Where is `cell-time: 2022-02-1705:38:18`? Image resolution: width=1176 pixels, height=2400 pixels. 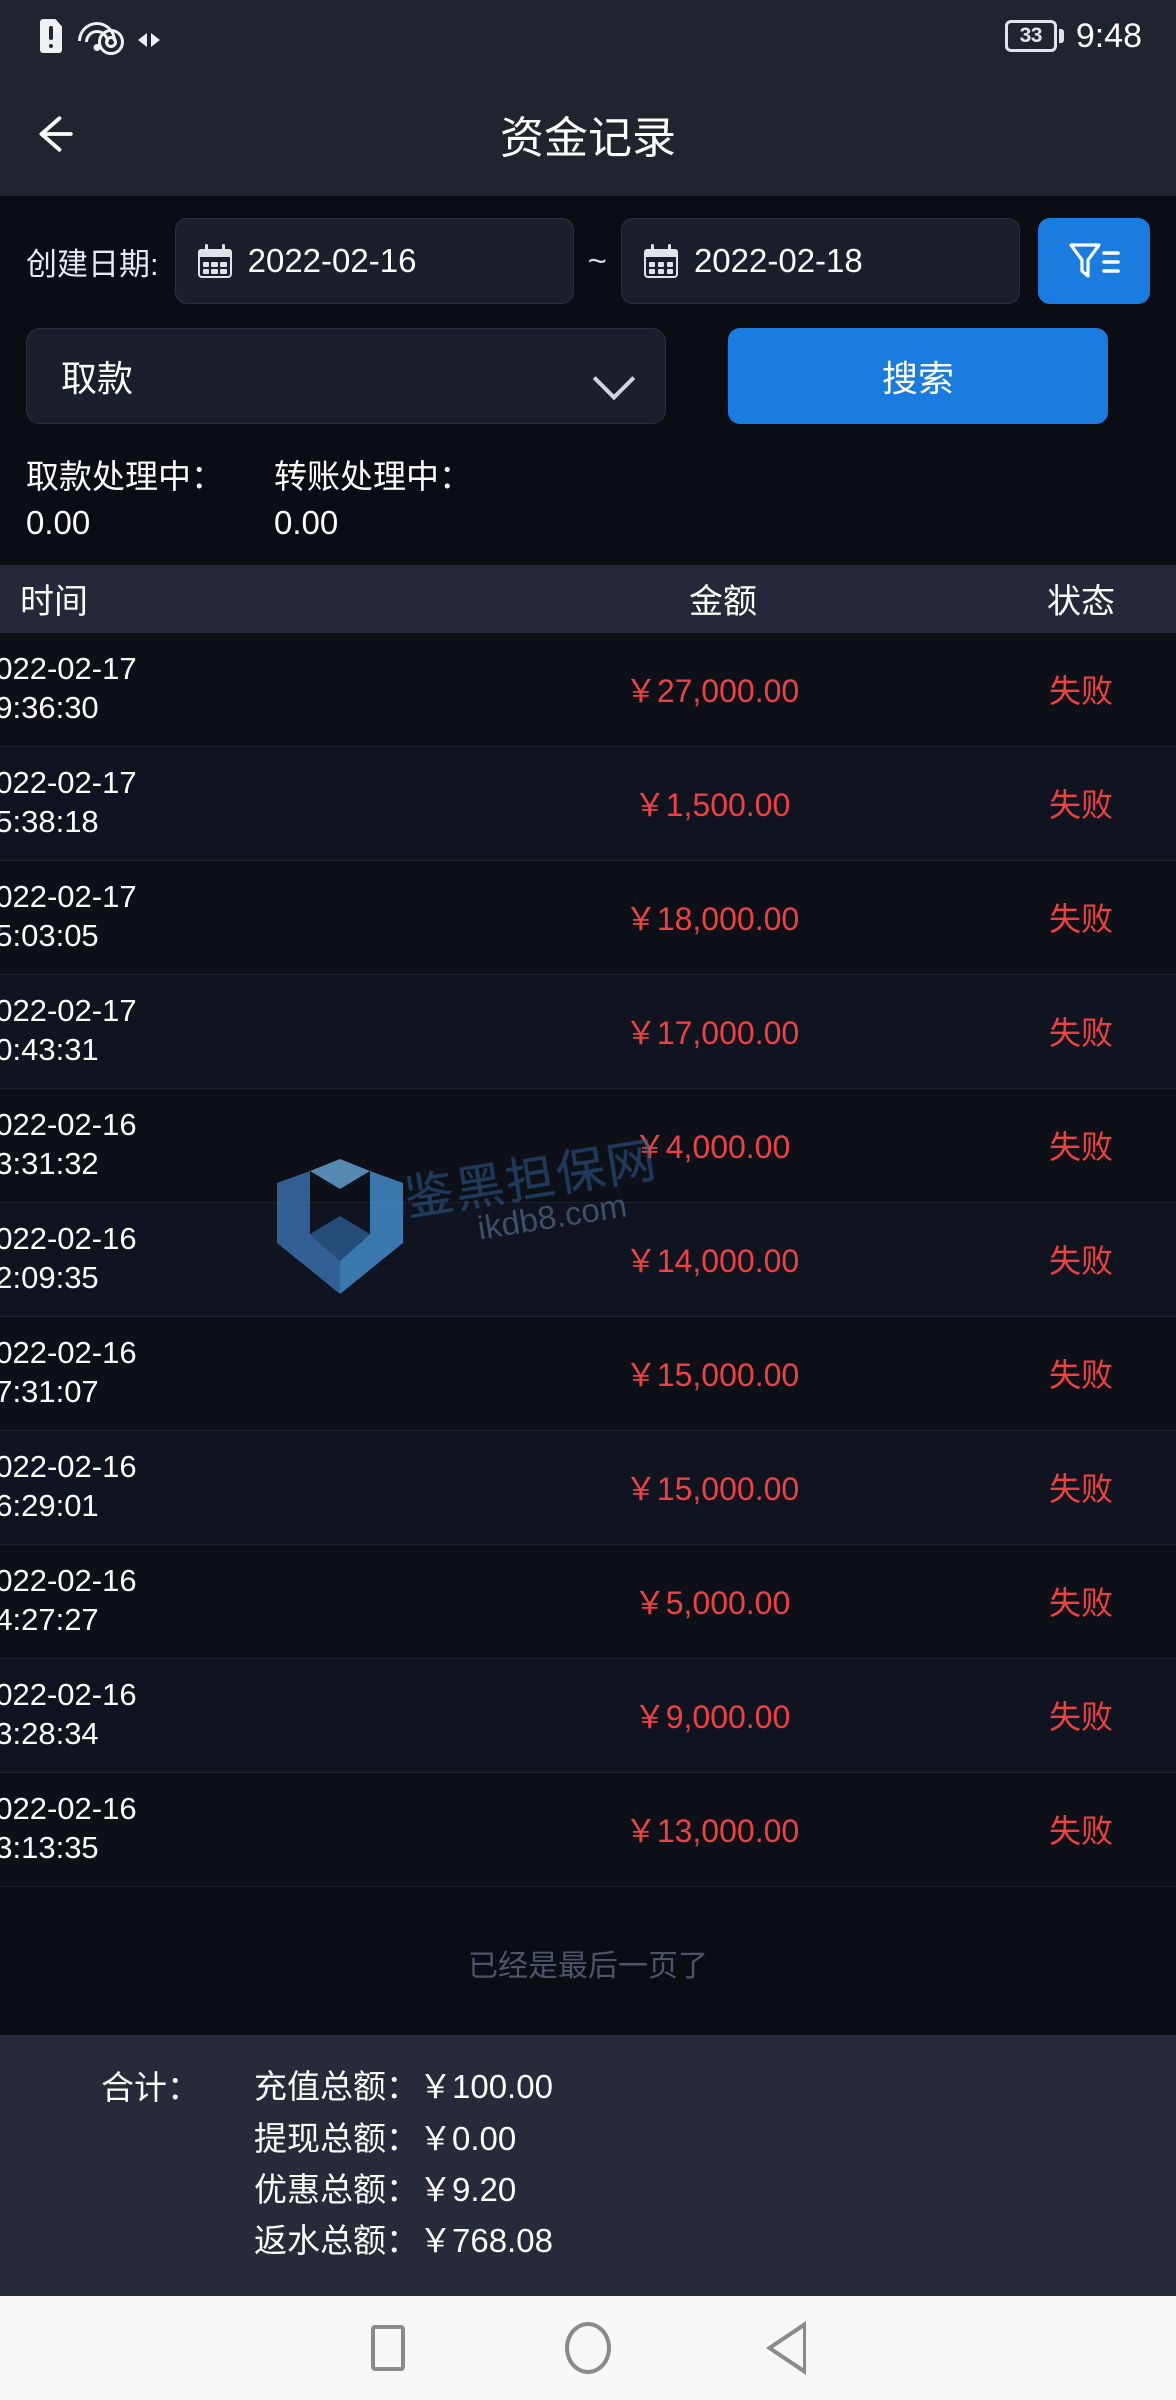
cell-time: 2022-02-1705:38:18 is located at coordinates (249, 803).